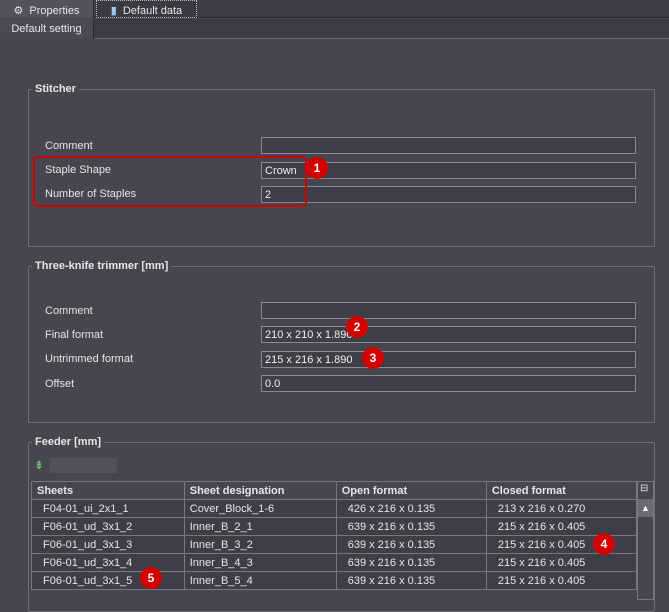 Image resolution: width=669 pixels, height=612 pixels. Describe the element at coordinates (260, 508) in the screenshot. I see `table-cell: Cover_Block_1-6` at that location.